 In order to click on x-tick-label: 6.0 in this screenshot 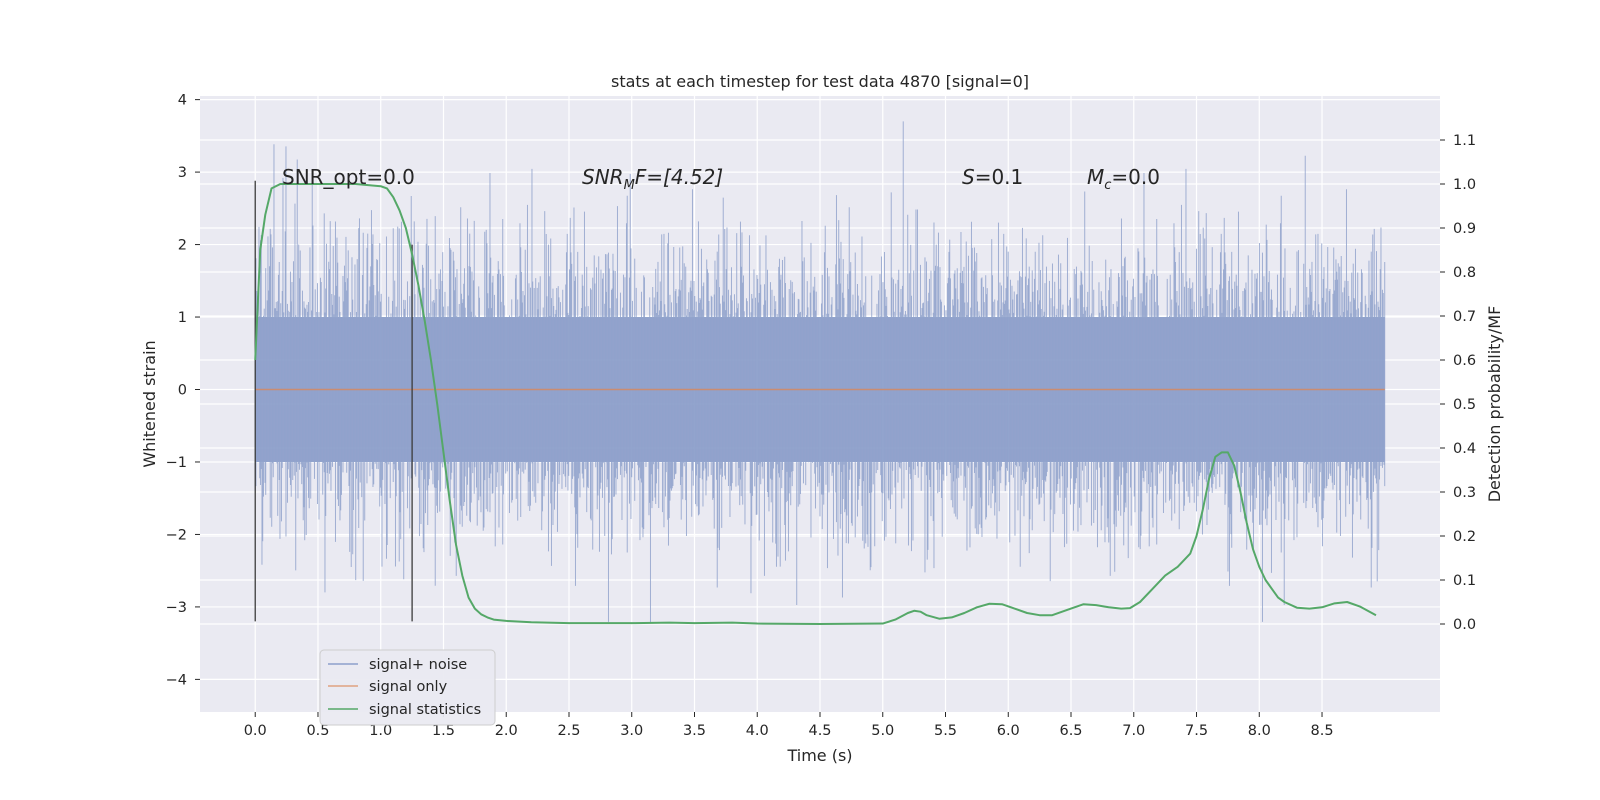, I will do `click(1008, 731)`.